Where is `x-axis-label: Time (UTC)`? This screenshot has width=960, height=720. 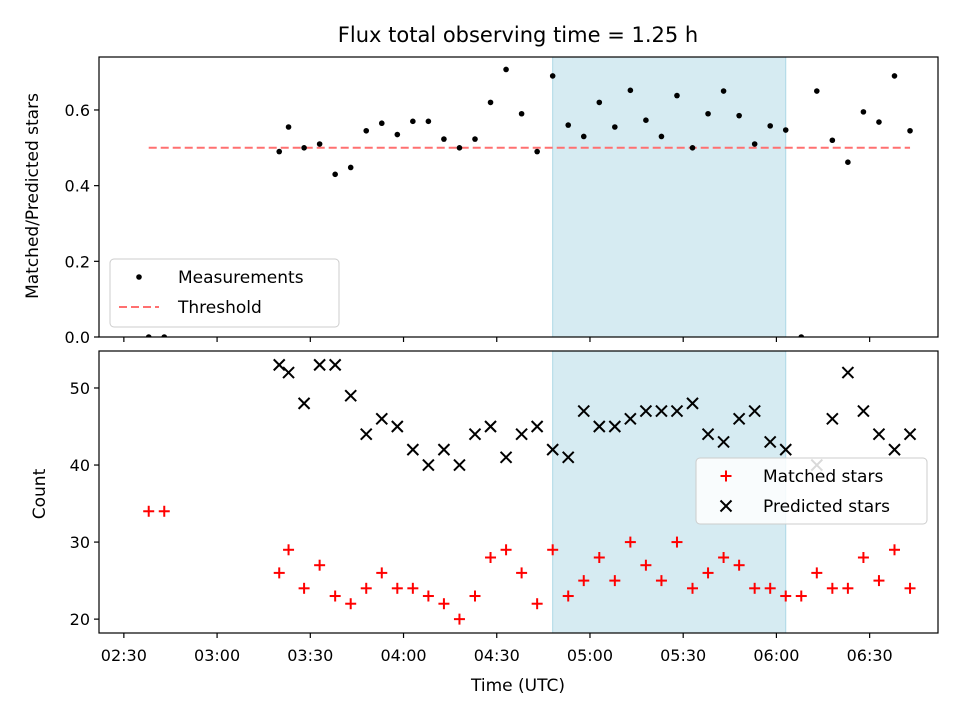 x-axis-label: Time (UTC) is located at coordinates (517, 686).